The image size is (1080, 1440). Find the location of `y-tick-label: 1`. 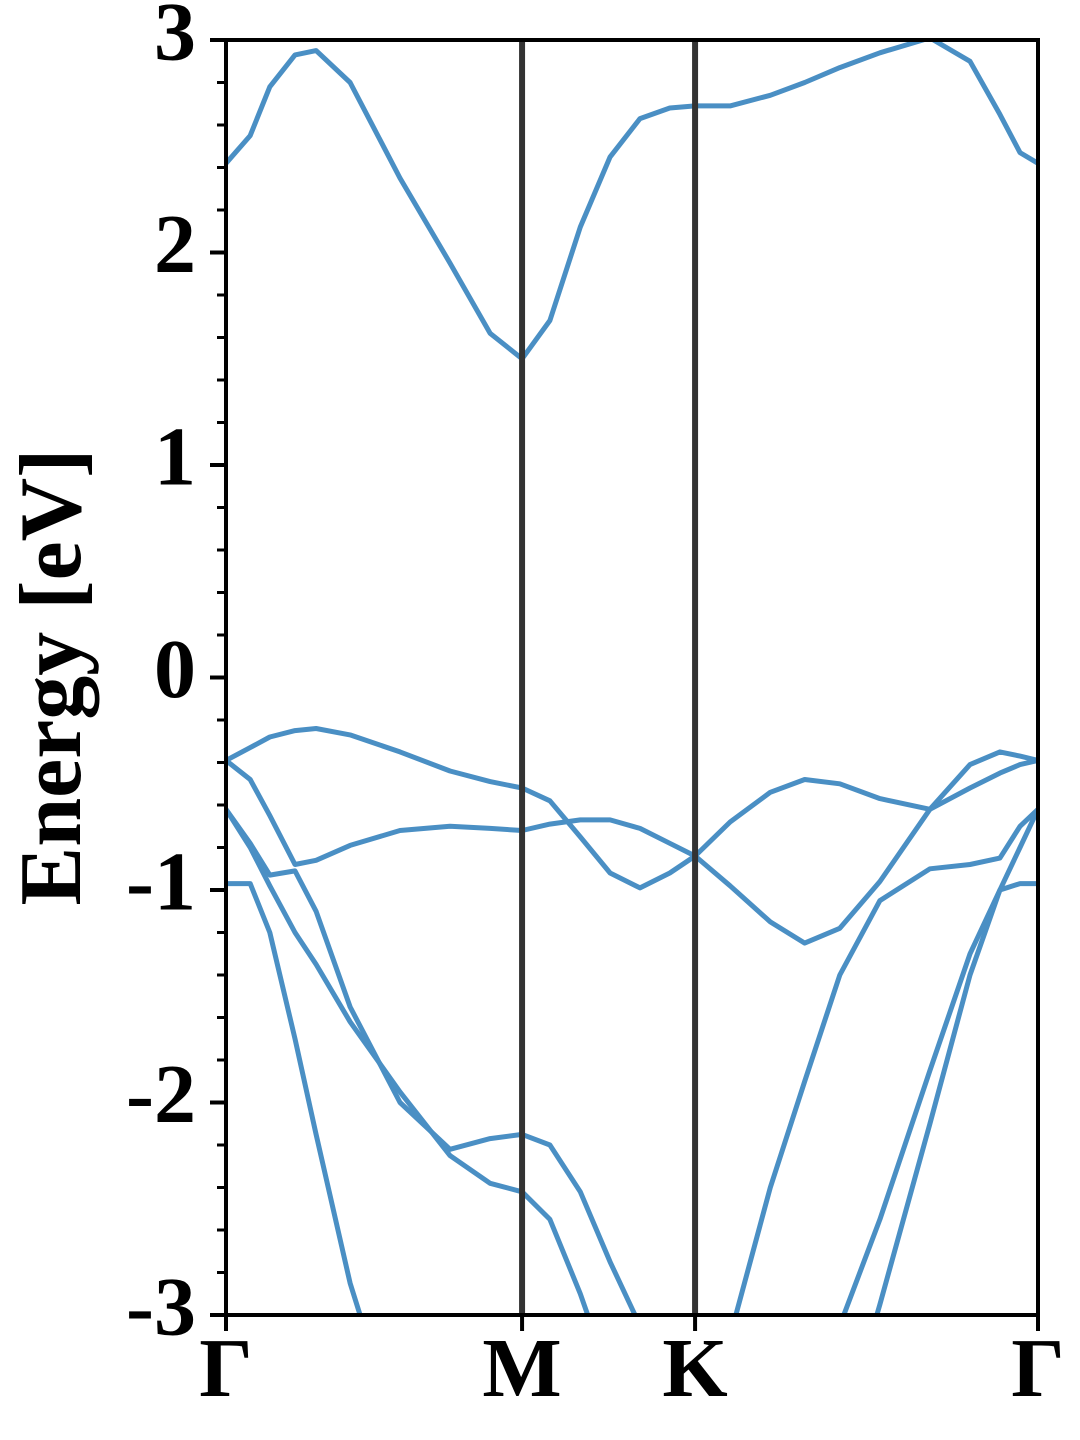

y-tick-label: 1 is located at coordinates (175, 456).